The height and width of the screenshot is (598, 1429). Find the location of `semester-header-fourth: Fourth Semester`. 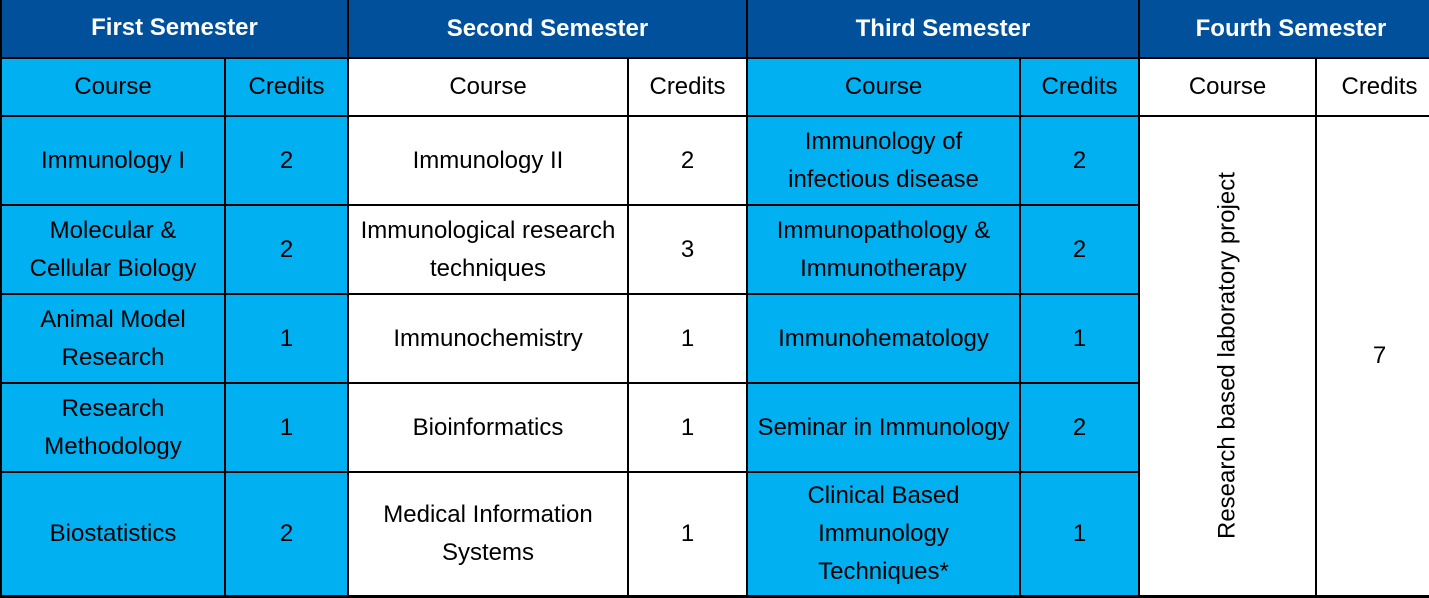

semester-header-fourth: Fourth Semester is located at coordinates (1284, 28).